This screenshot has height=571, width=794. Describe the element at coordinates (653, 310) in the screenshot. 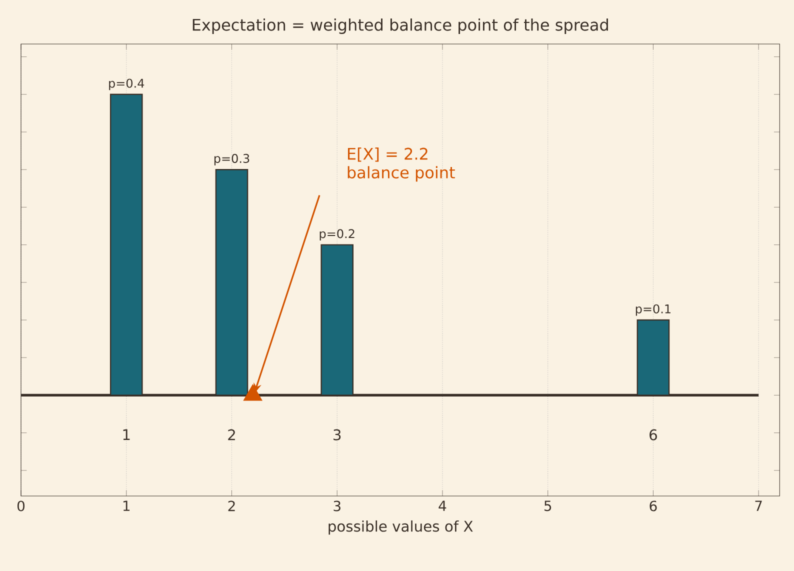

I see `data-label: p=0.1` at that location.